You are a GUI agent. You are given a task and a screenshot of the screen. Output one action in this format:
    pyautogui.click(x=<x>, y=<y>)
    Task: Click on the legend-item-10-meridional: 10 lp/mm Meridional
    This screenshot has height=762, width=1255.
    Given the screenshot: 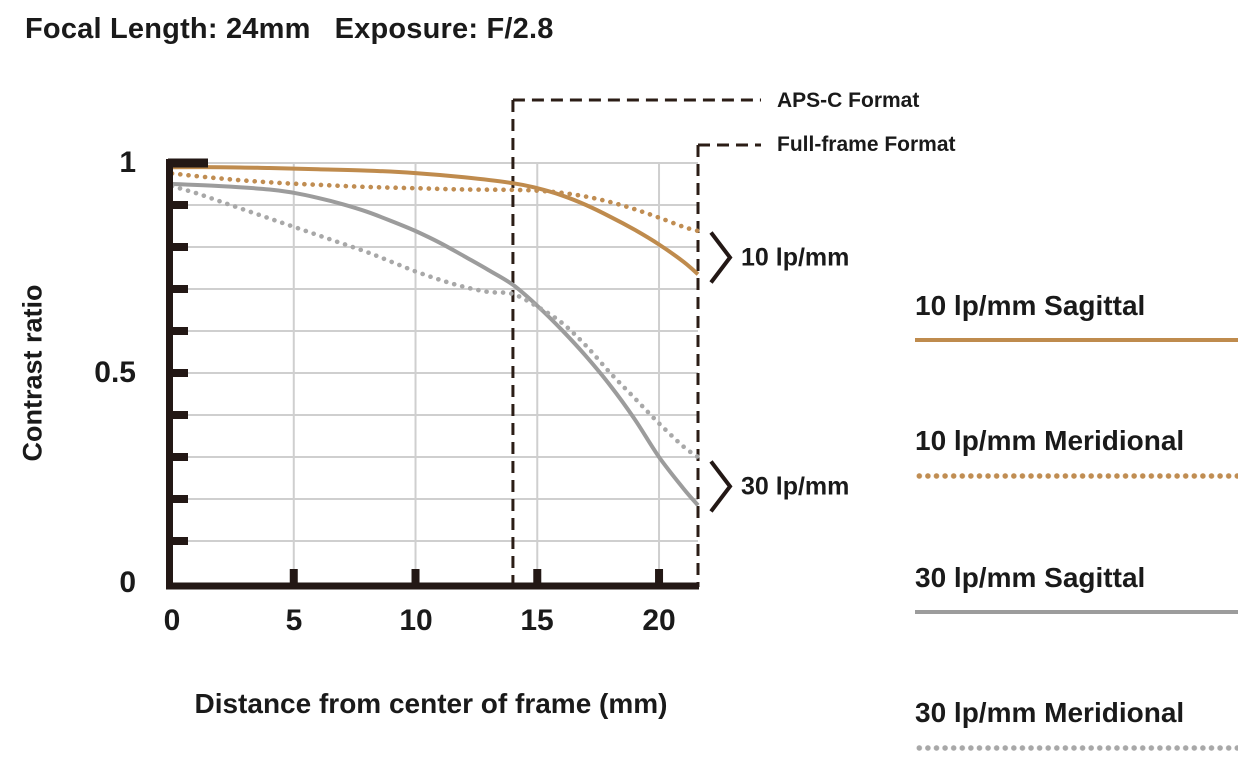 What is the action you would take?
    pyautogui.click(x=1076, y=452)
    